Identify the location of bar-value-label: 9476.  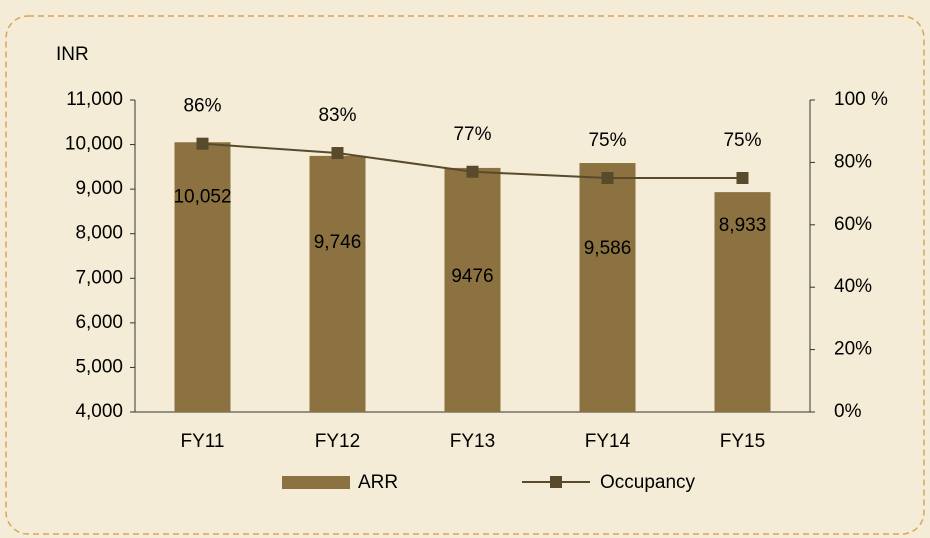
(472, 276).